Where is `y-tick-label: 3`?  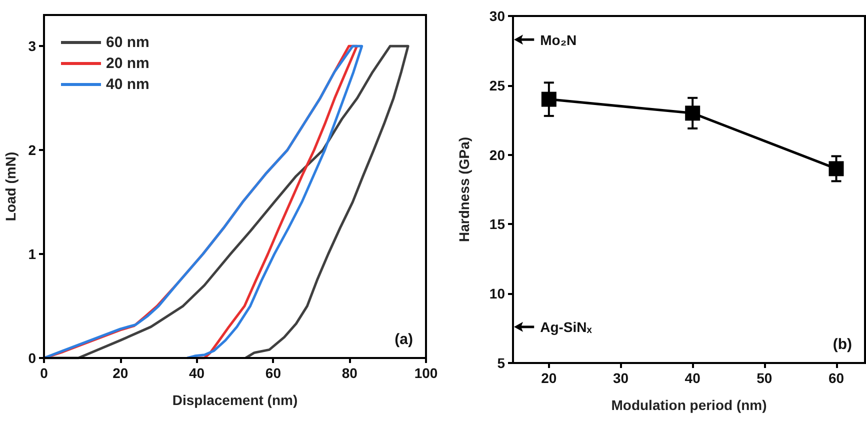
y-tick-label: 3 is located at coordinates (32, 46).